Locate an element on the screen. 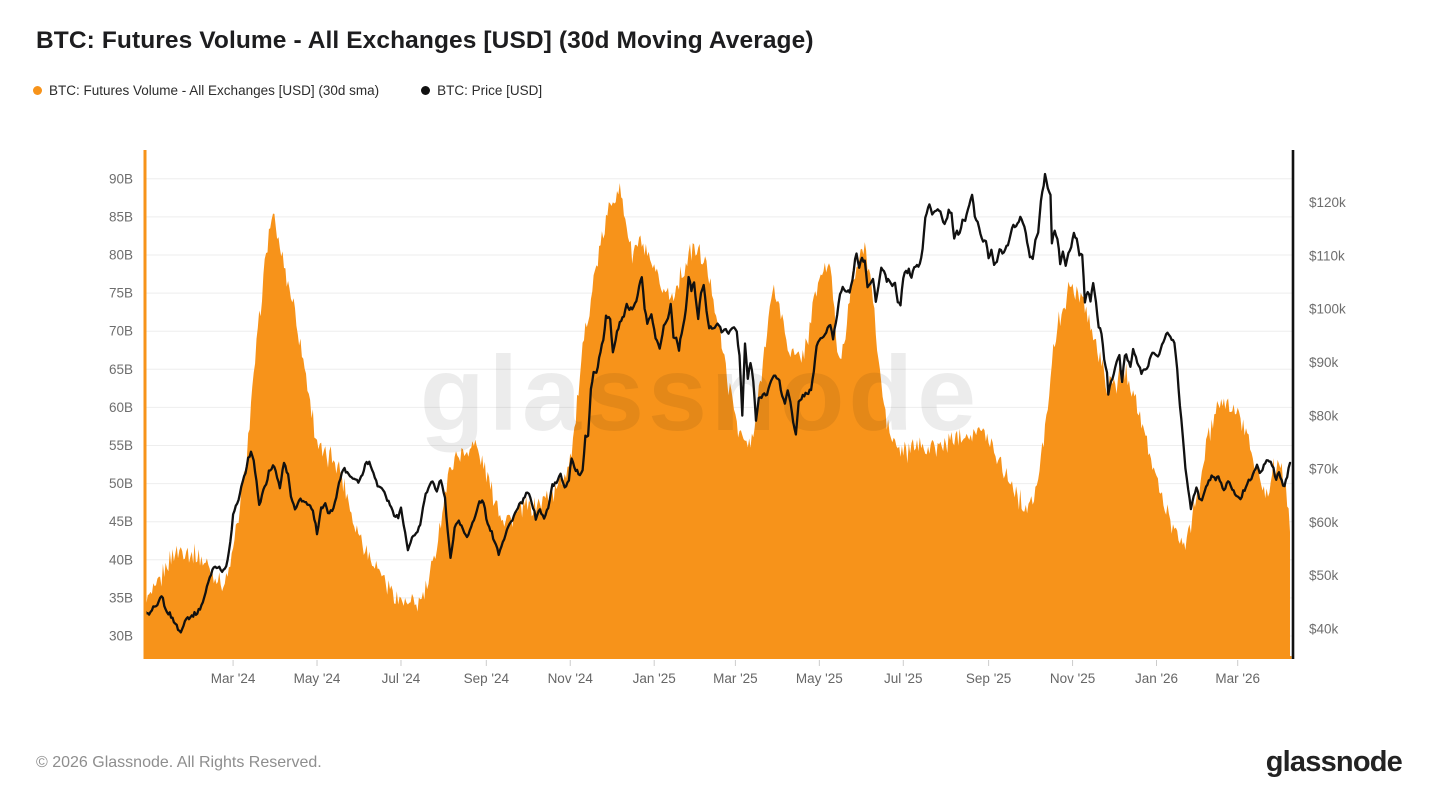 The image size is (1440, 810). svg-text: Mar '24 is located at coordinates (233, 678).